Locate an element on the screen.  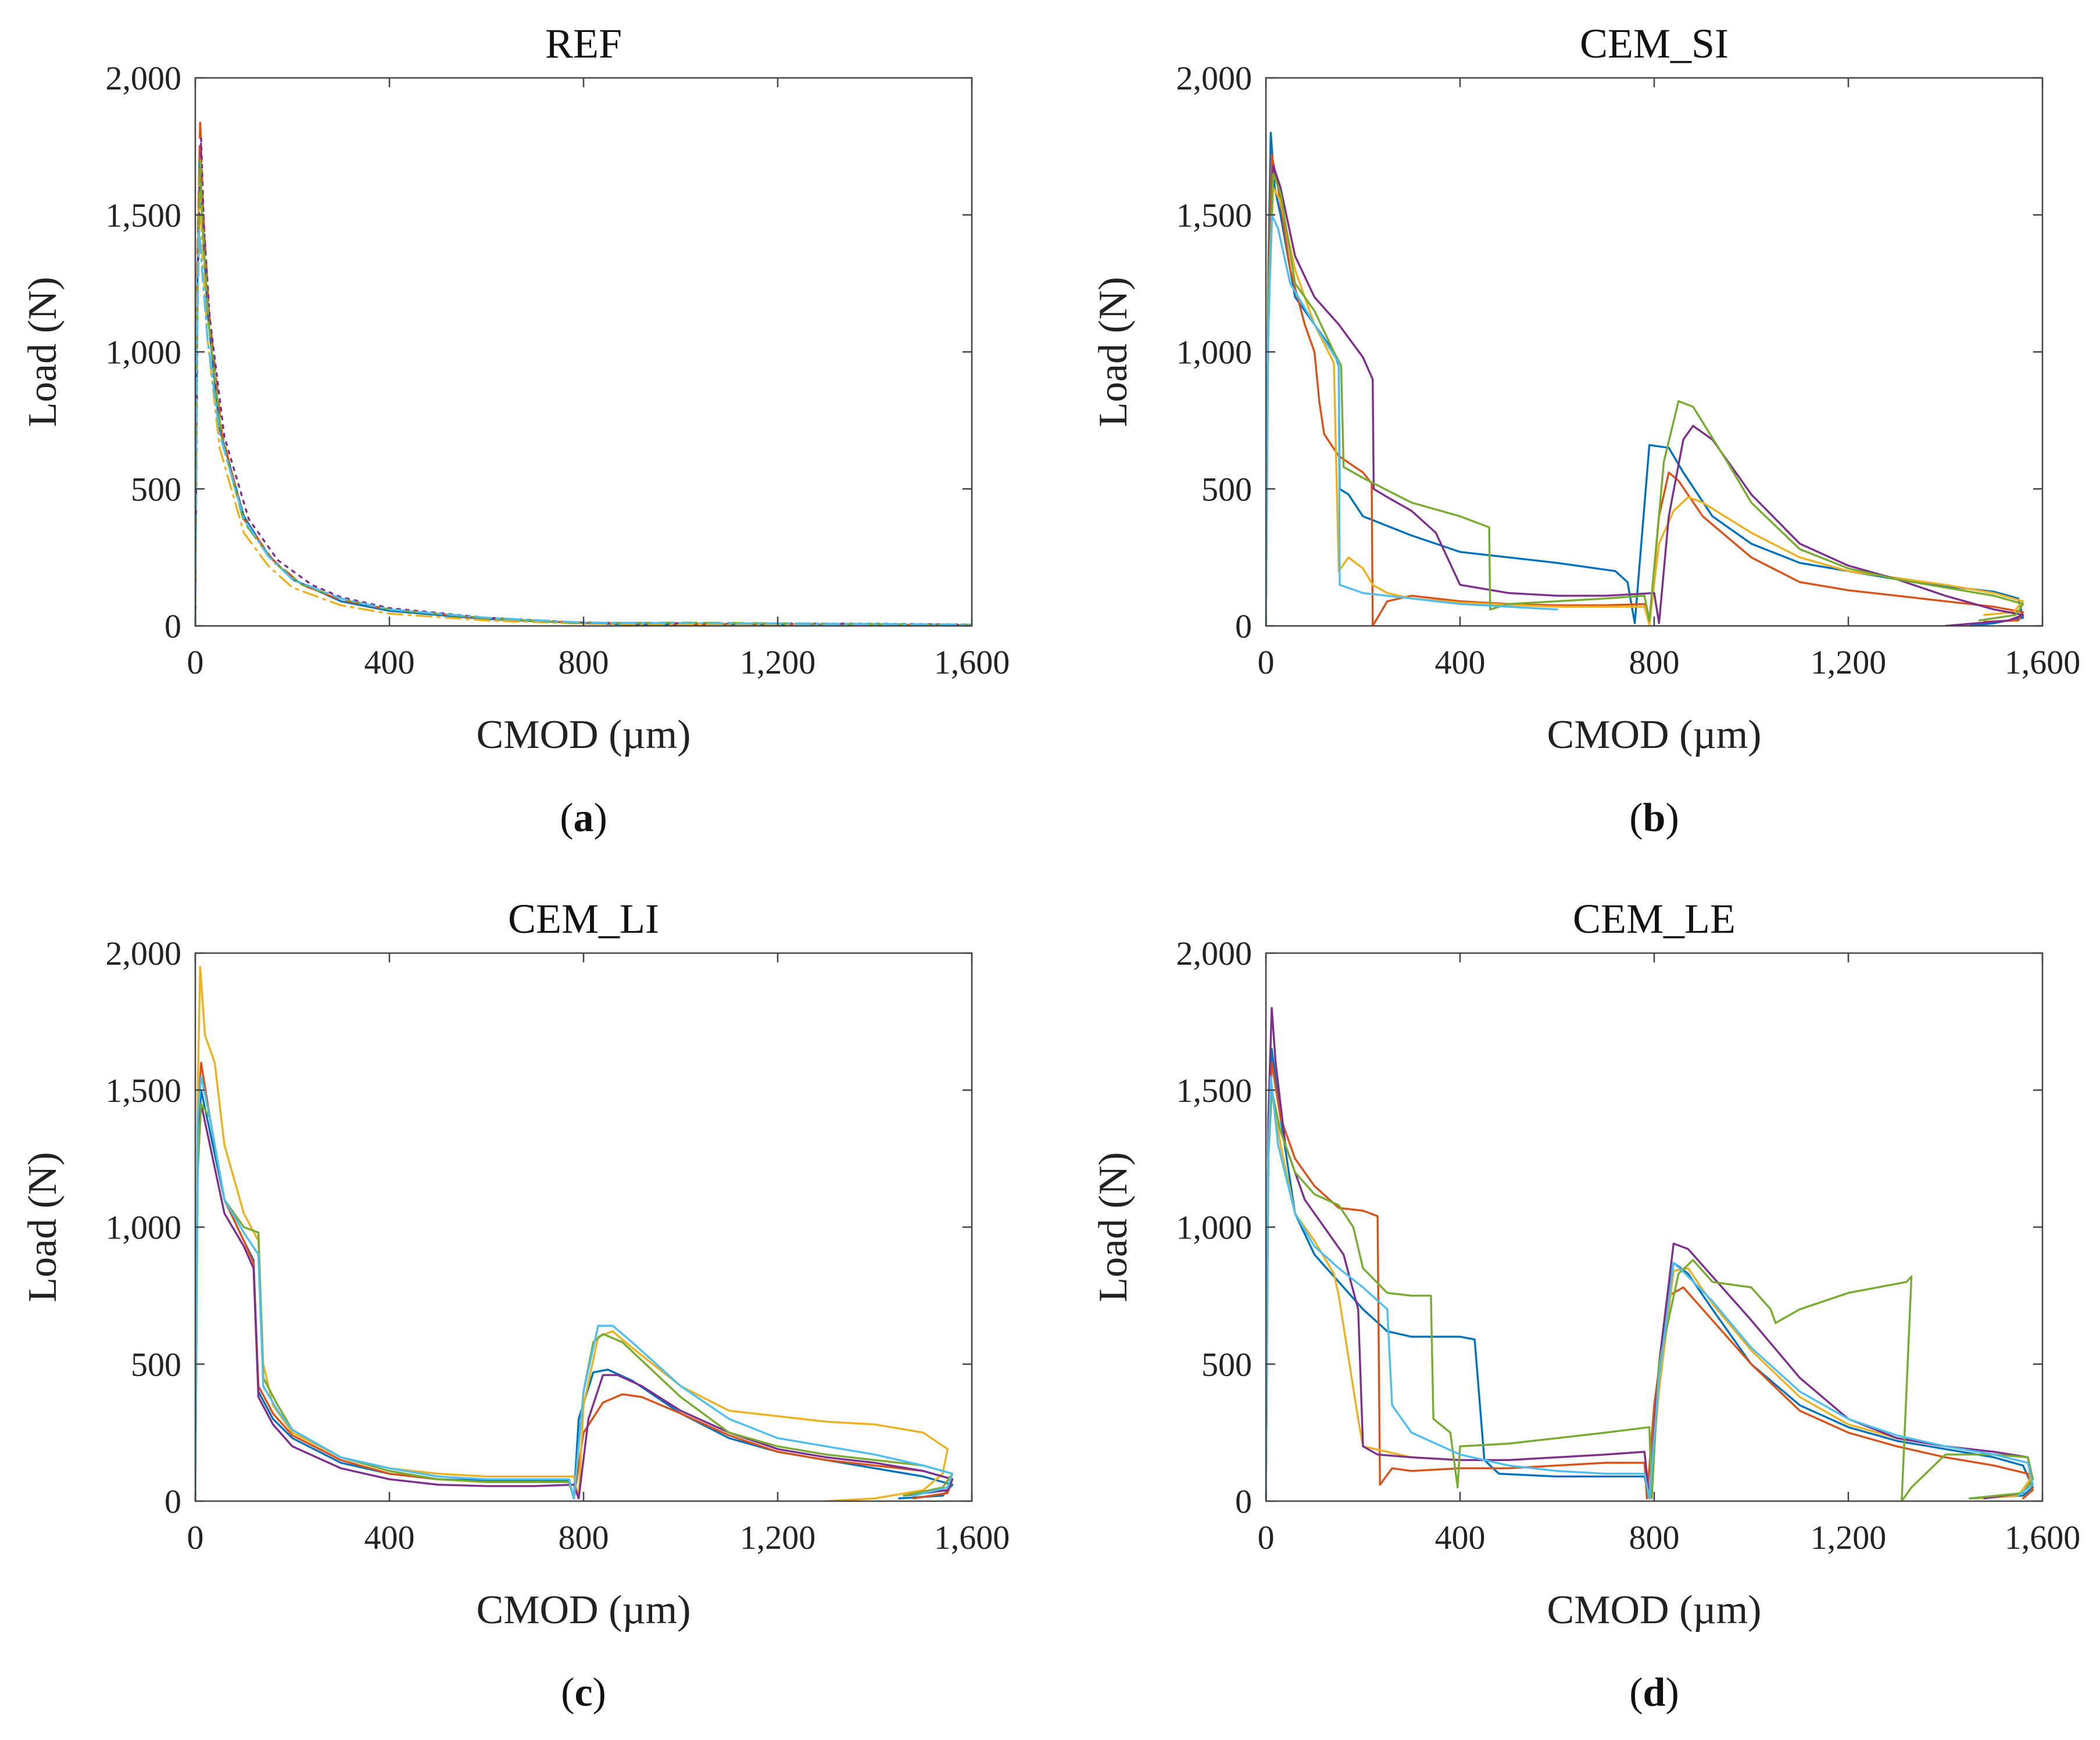
panel-caption-letter: a is located at coordinates (584, 818).